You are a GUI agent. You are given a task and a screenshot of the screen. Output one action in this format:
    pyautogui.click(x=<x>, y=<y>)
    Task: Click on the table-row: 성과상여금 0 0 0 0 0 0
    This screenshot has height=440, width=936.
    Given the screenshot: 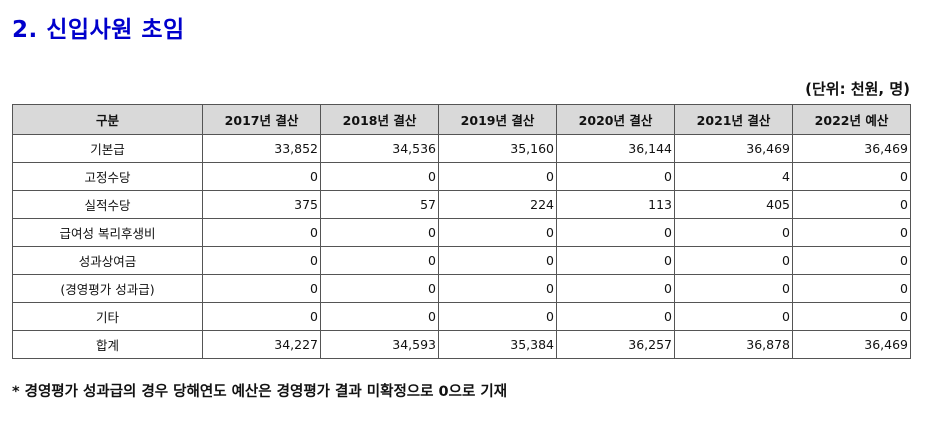 What is the action you would take?
    pyautogui.click(x=461, y=260)
    